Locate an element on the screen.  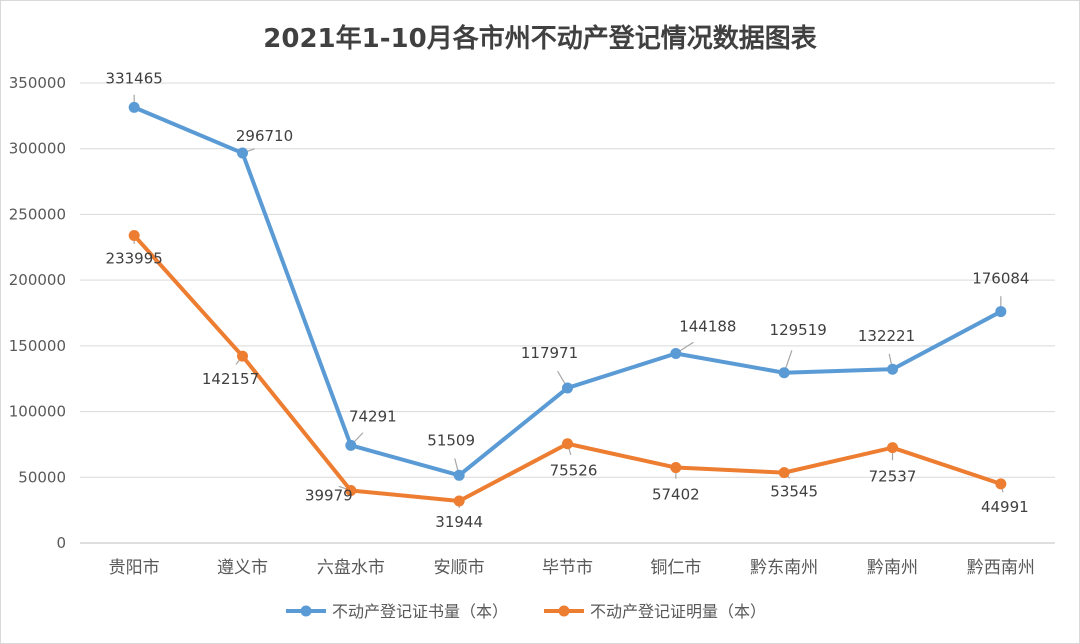
legend-label: 不动产登记证明量（本） is located at coordinates (678, 611).